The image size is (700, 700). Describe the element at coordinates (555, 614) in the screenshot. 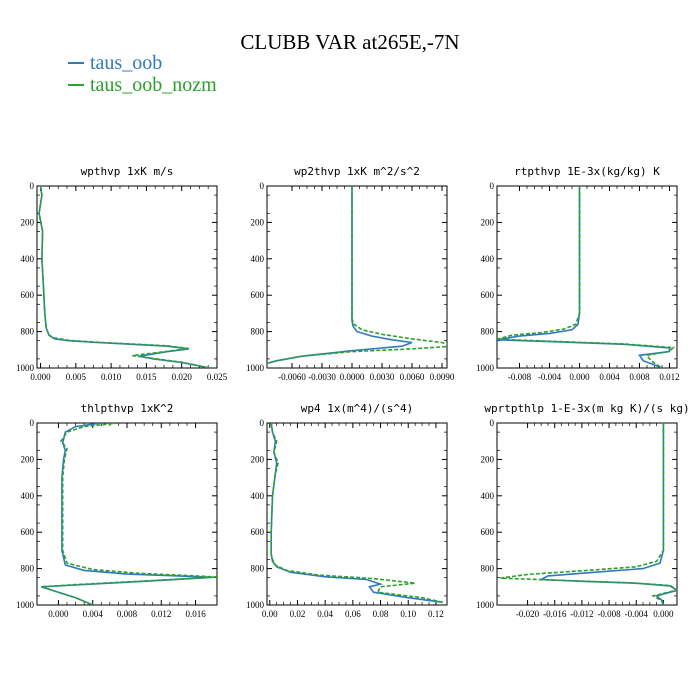

I see `x-tick-label: -0.016` at that location.